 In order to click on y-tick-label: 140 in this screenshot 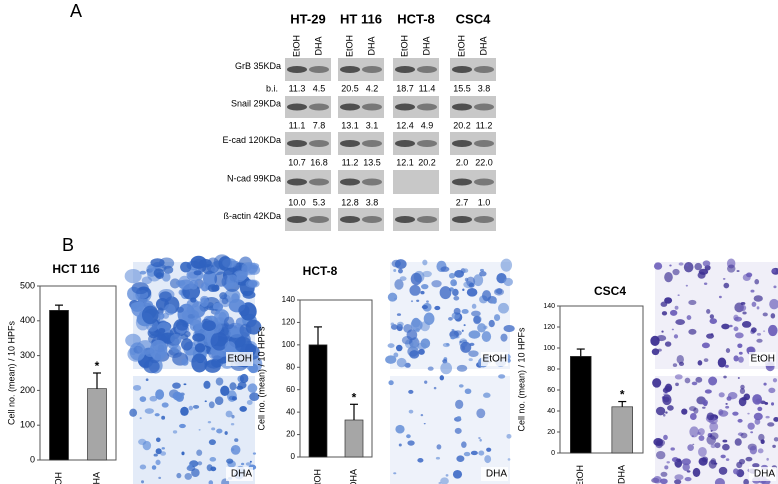, I will do `click(289, 299)`.